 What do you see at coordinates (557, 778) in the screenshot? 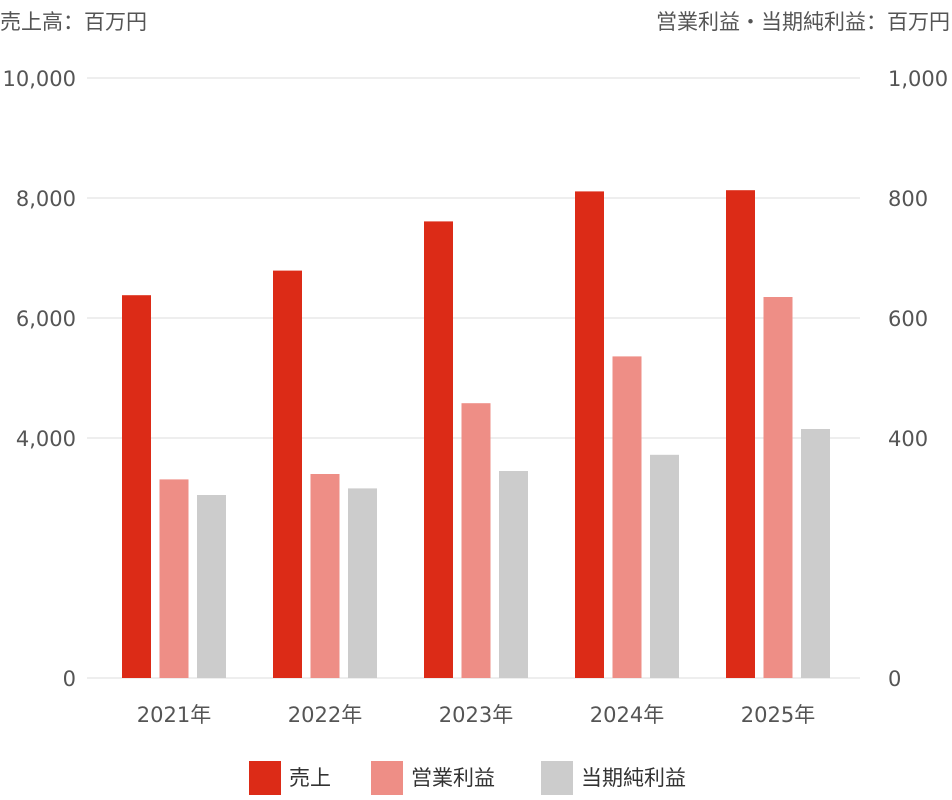
I see `legend-swatch-当期純利益` at bounding box center [557, 778].